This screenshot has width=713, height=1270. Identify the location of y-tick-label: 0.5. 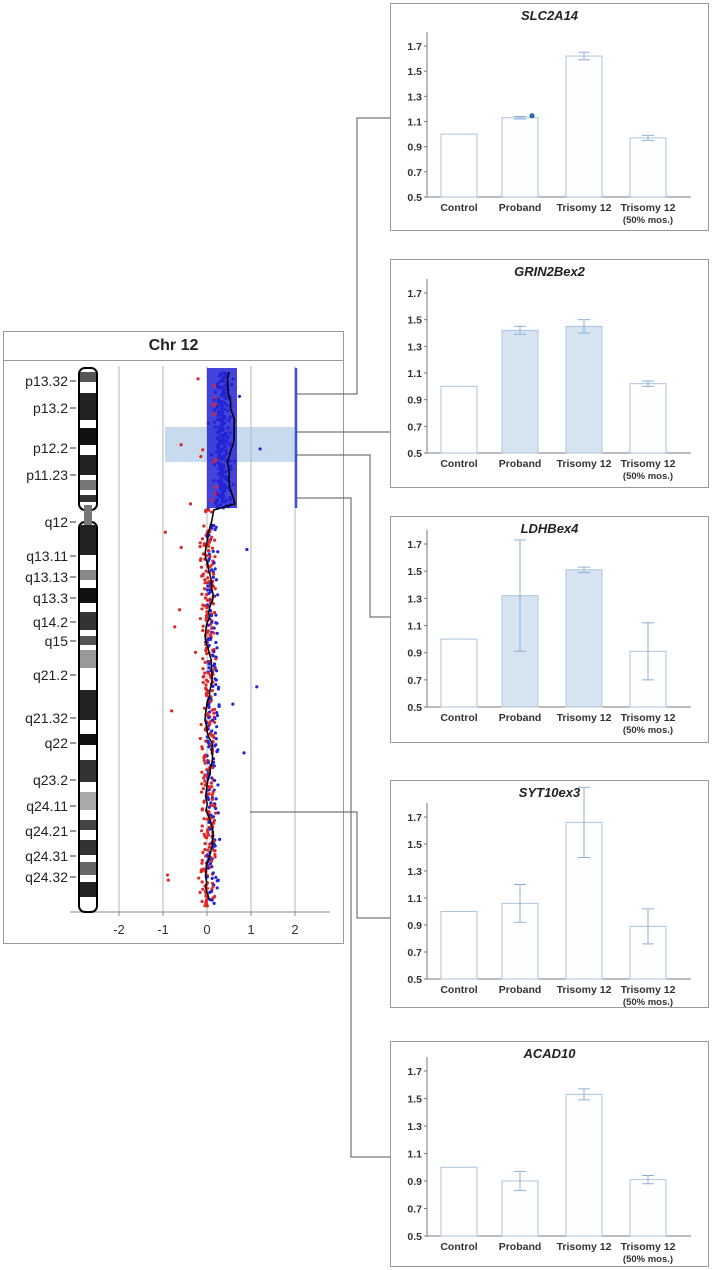
(414, 198).